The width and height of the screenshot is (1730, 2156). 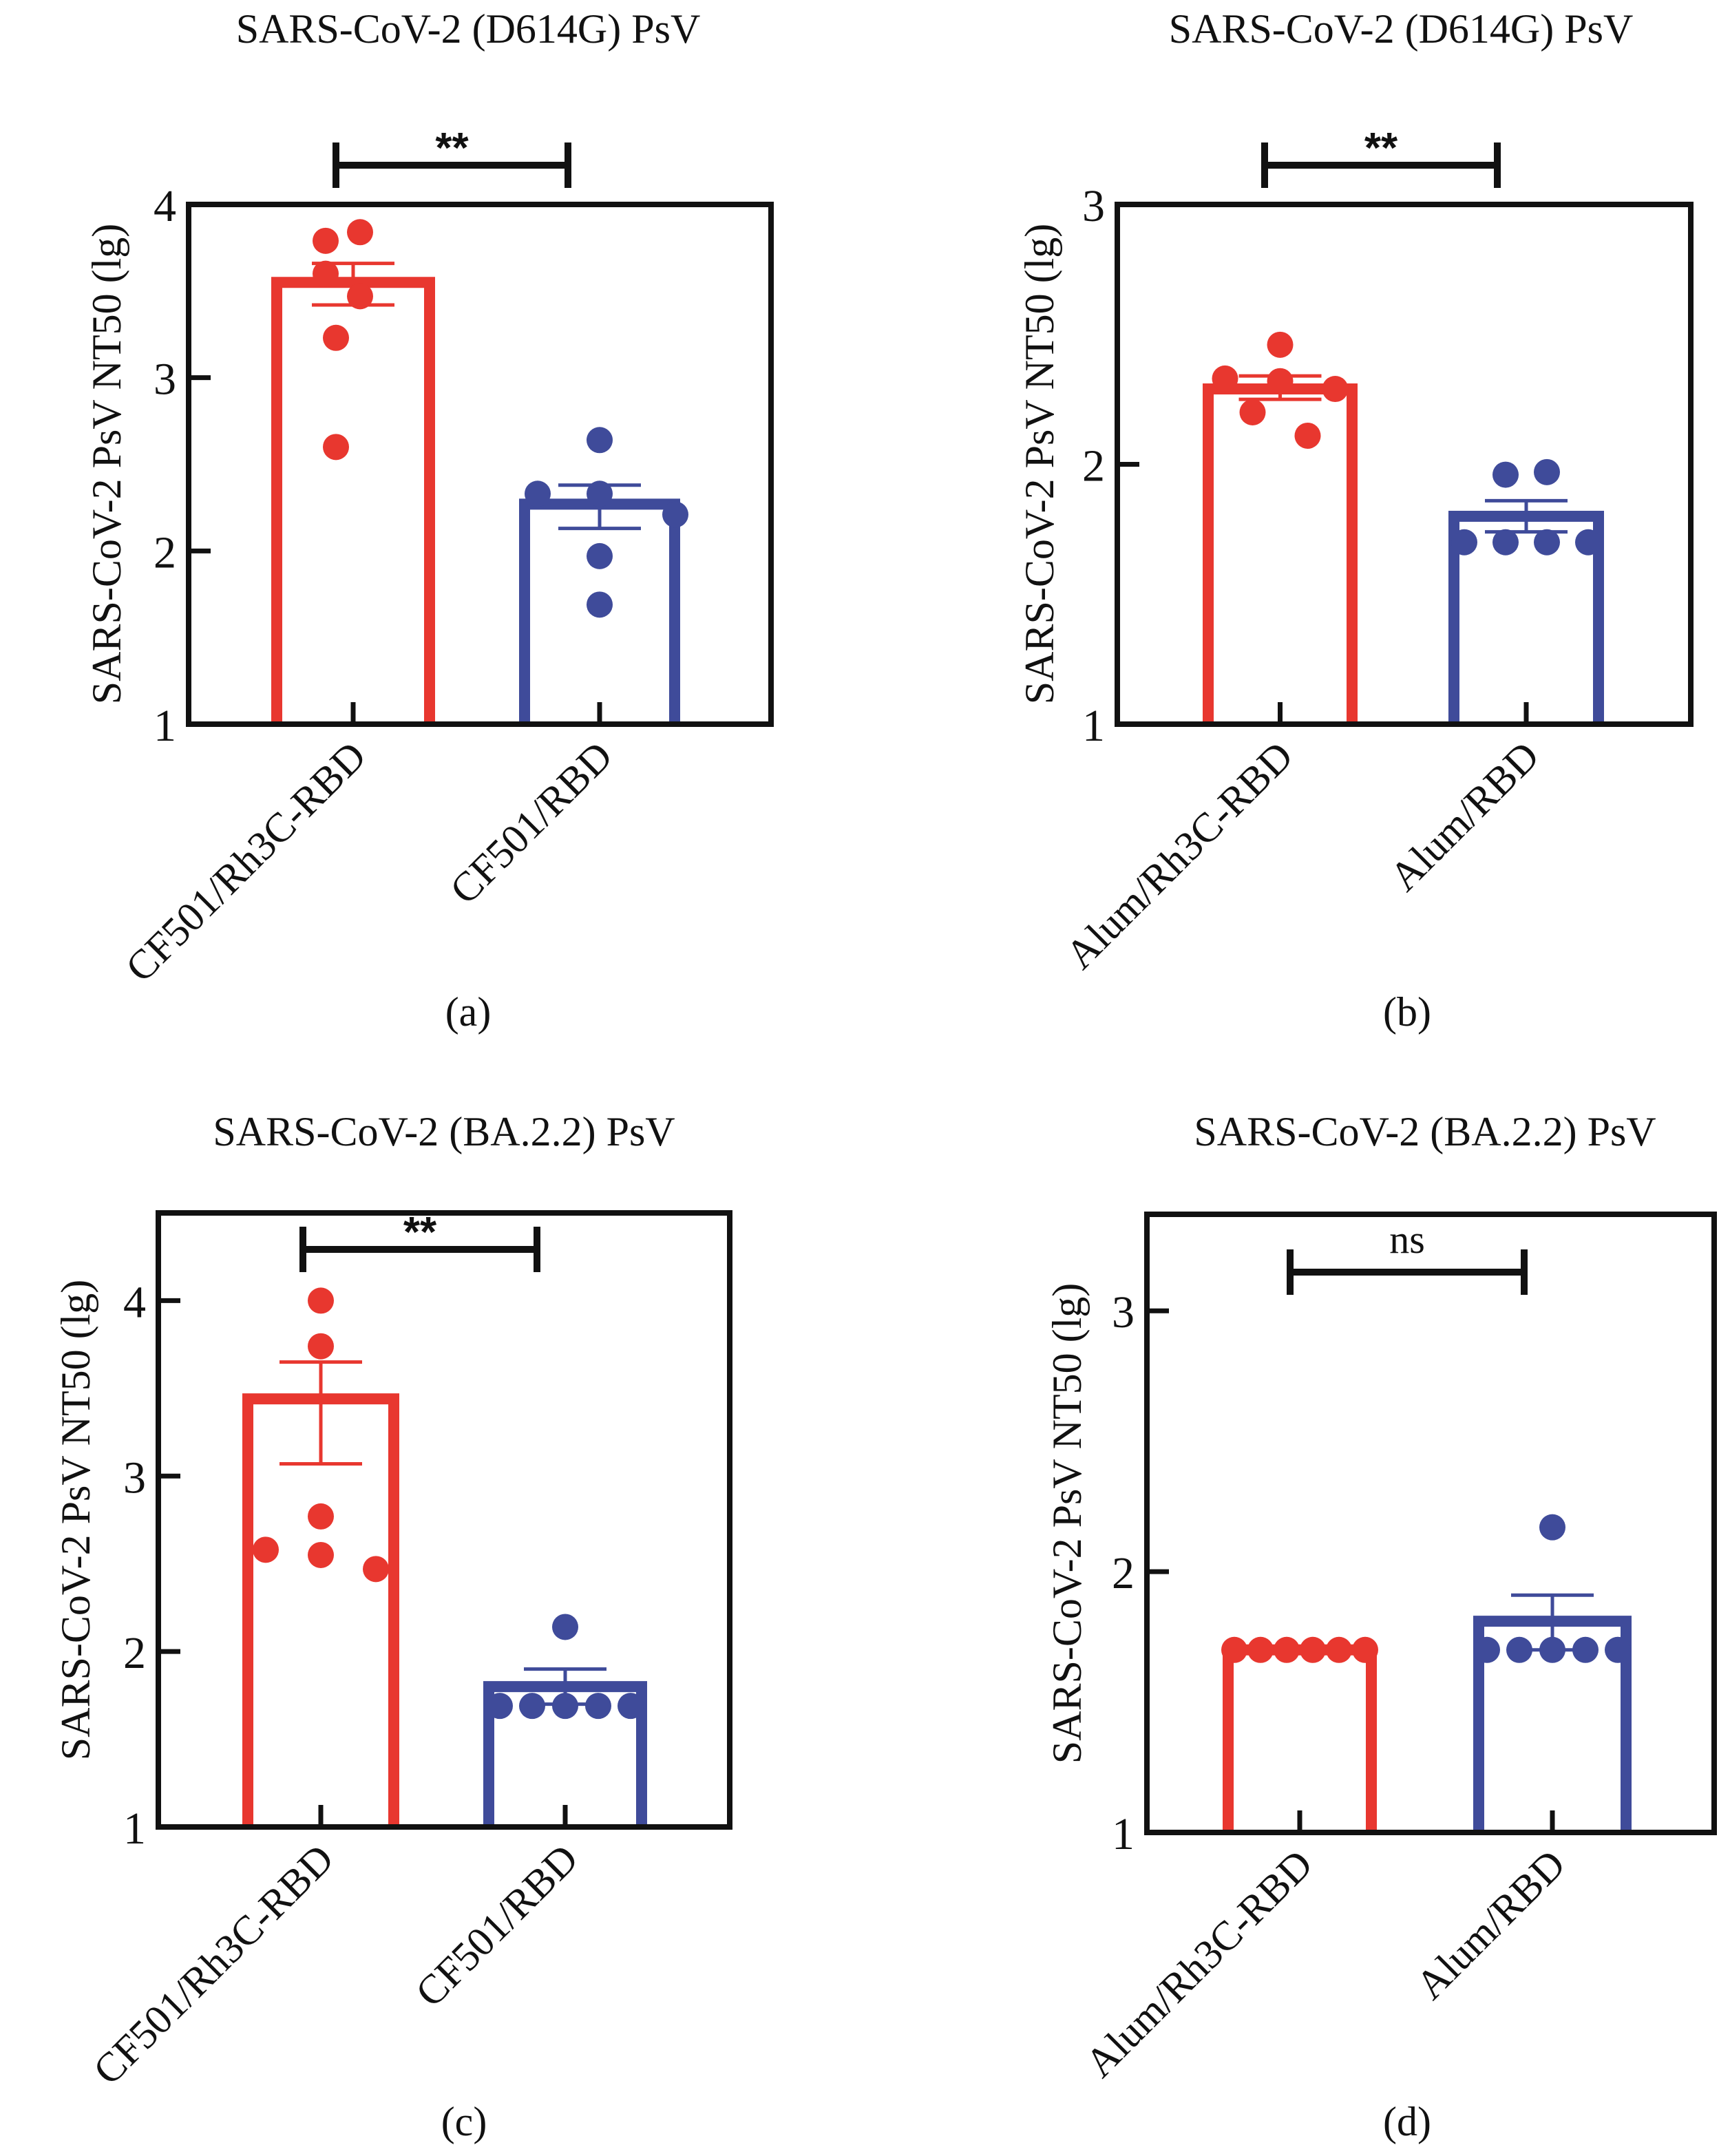 I want to click on panel-d-caption: (d), so click(x=1407, y=2121).